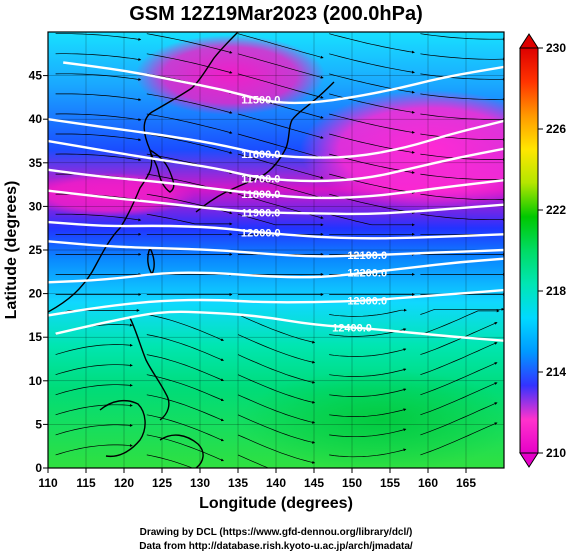 Image resolution: width=566 pixels, height=554 pixels. What do you see at coordinates (38, 272) in the screenshot?
I see `y-axis-ticks: 0 5 10 15 20 25 30 35 40 45` at bounding box center [38, 272].